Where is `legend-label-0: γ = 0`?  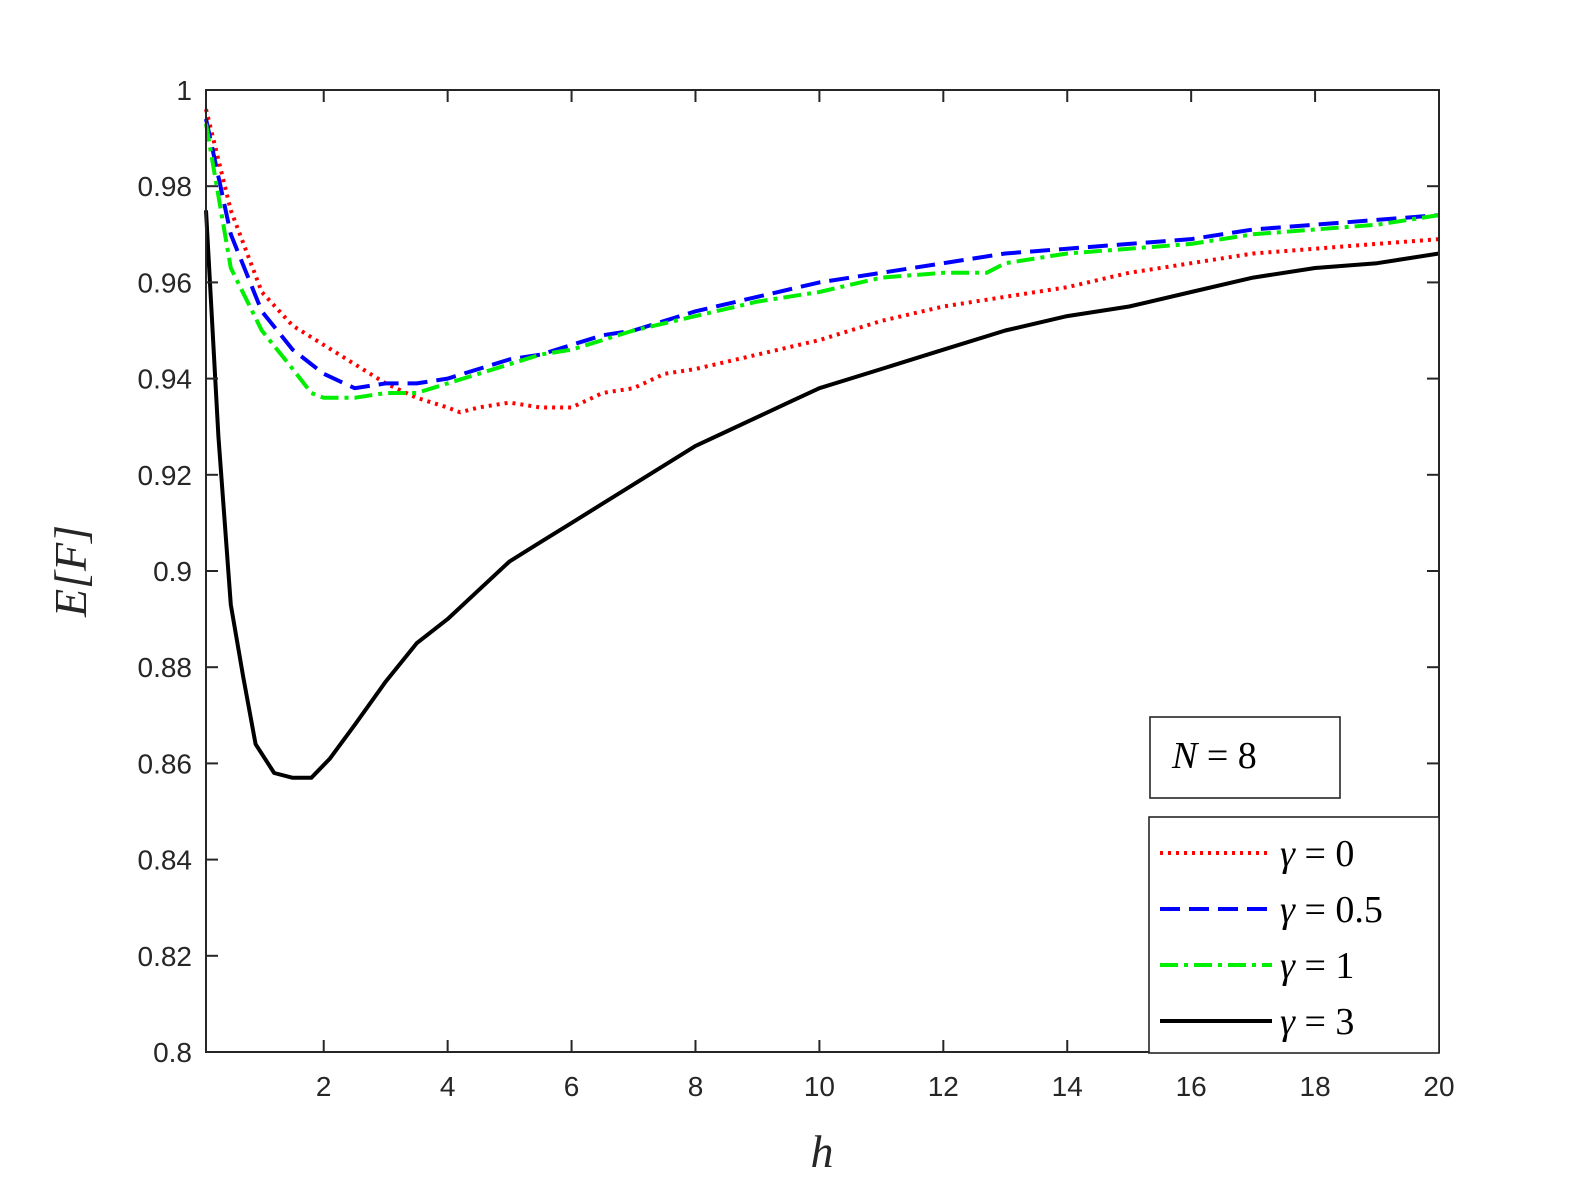 legend-label-0: γ = 0 is located at coordinates (1317, 854).